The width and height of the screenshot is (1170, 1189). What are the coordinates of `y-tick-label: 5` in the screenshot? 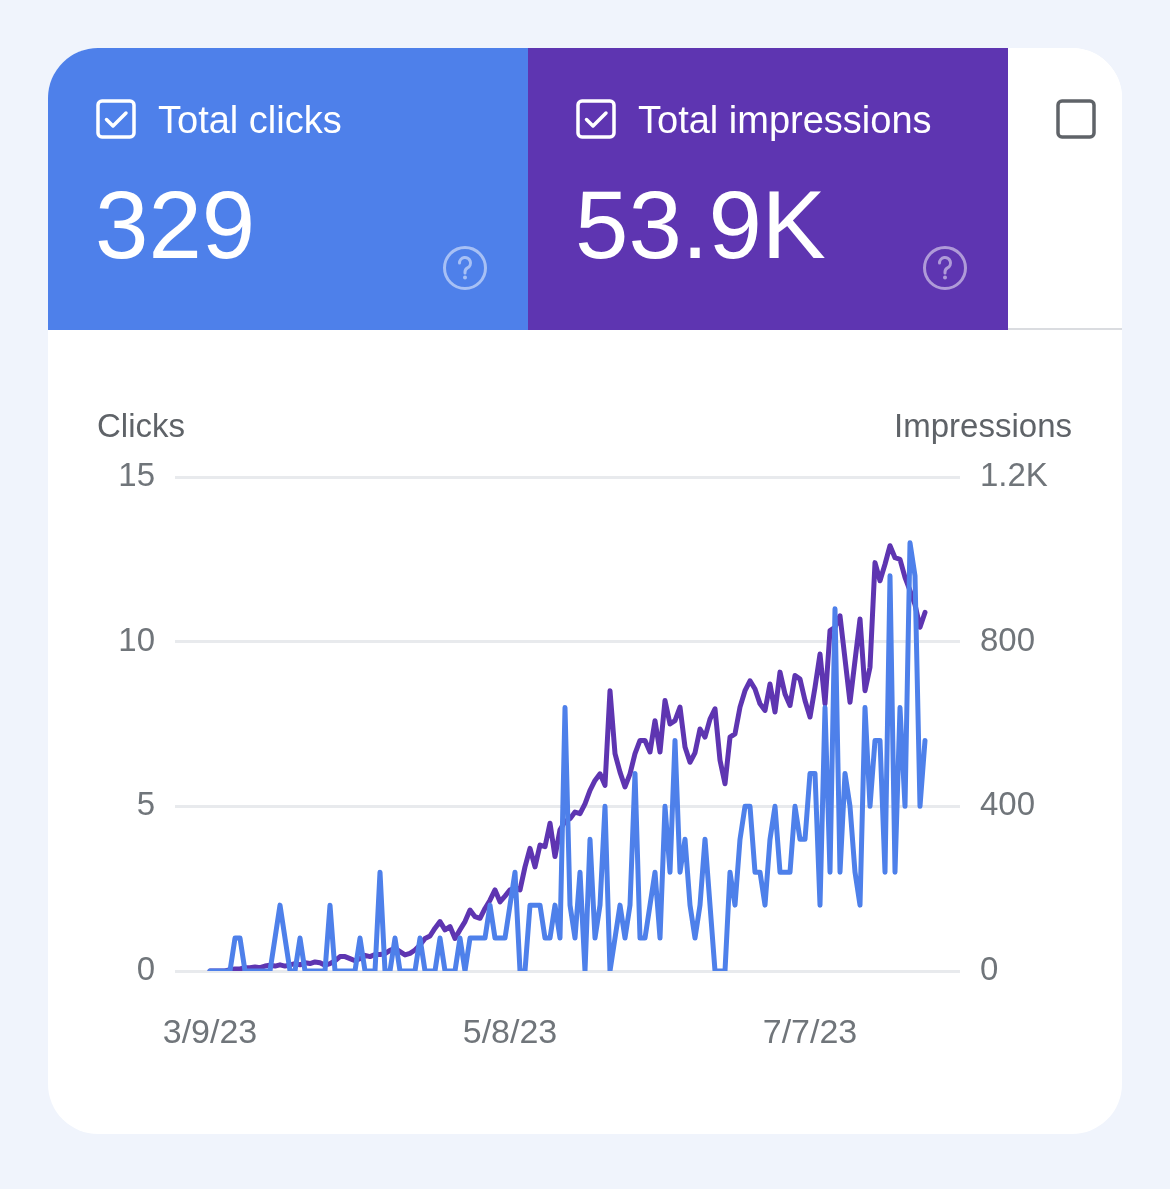 It's located at (145, 804).